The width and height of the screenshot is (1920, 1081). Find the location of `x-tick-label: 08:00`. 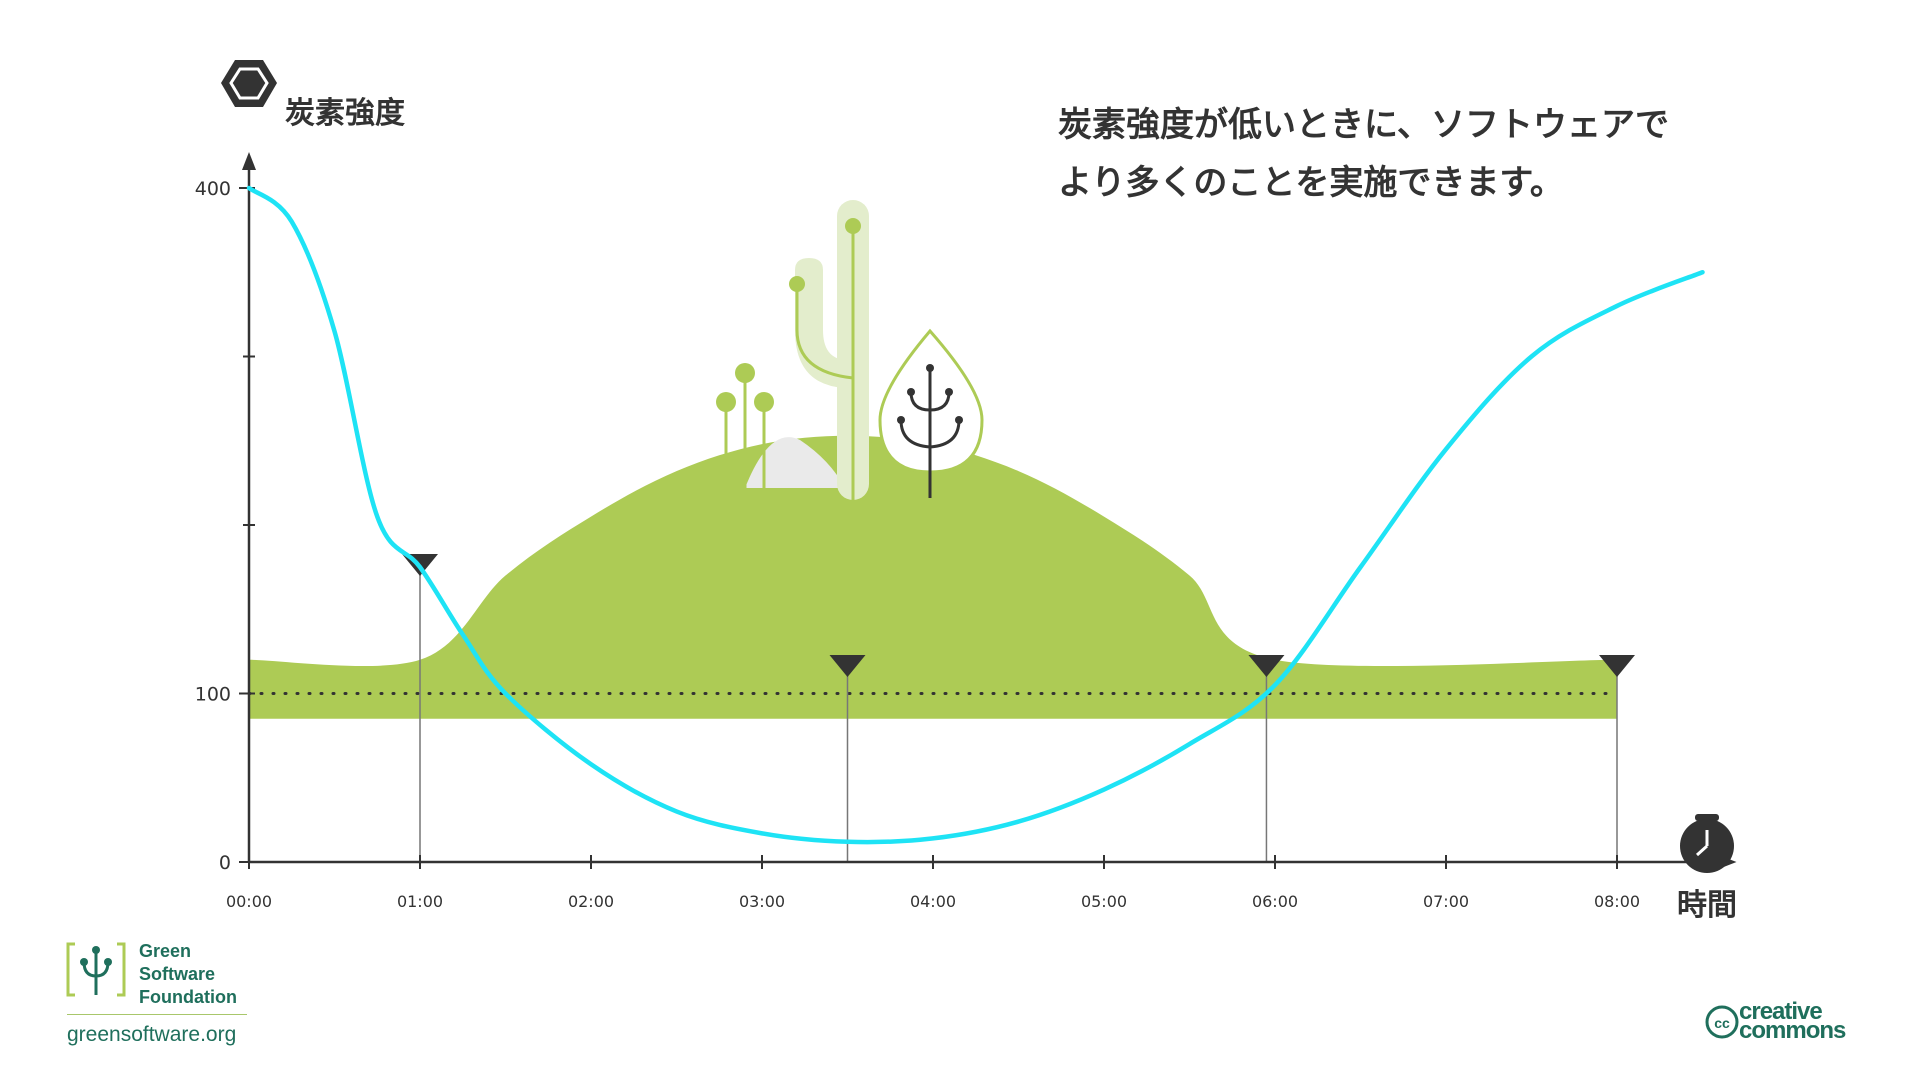

x-tick-label: 08:00 is located at coordinates (1617, 901).